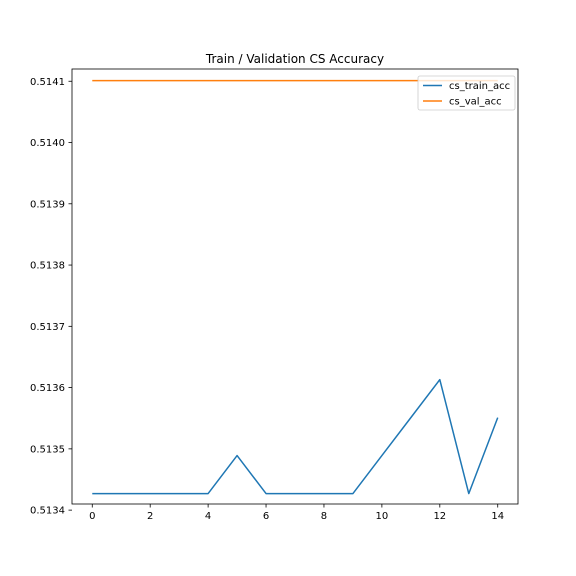 The image size is (576, 576). What do you see at coordinates (479, 86) in the screenshot?
I see `legend-entry-cs_train_acc: cs_train_acc` at bounding box center [479, 86].